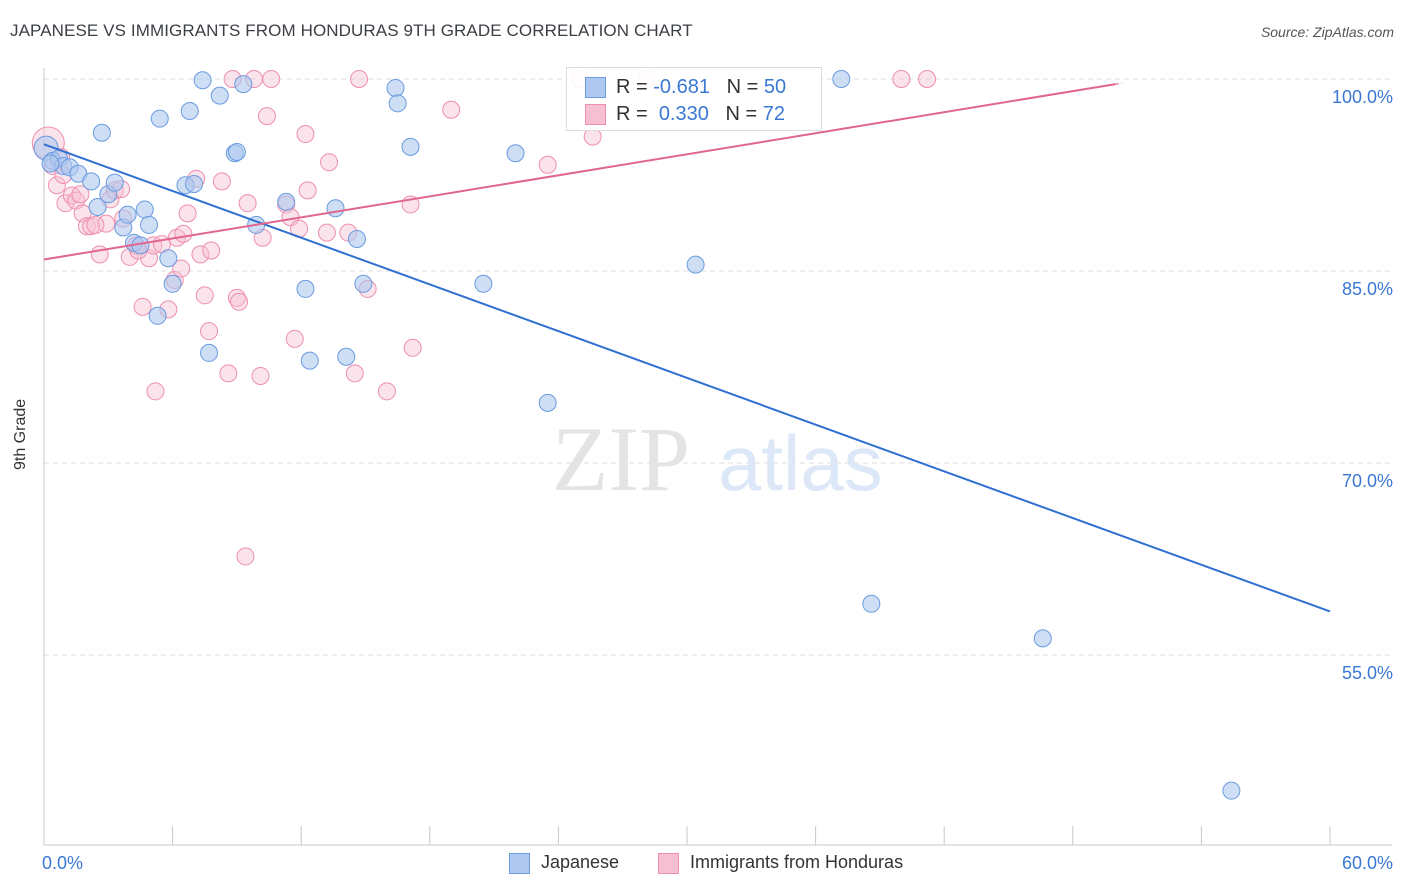 This screenshot has width=1406, height=892. Describe the element at coordinates (1119, 84) in the screenshot. I see `honduras-trend-extension` at that location.